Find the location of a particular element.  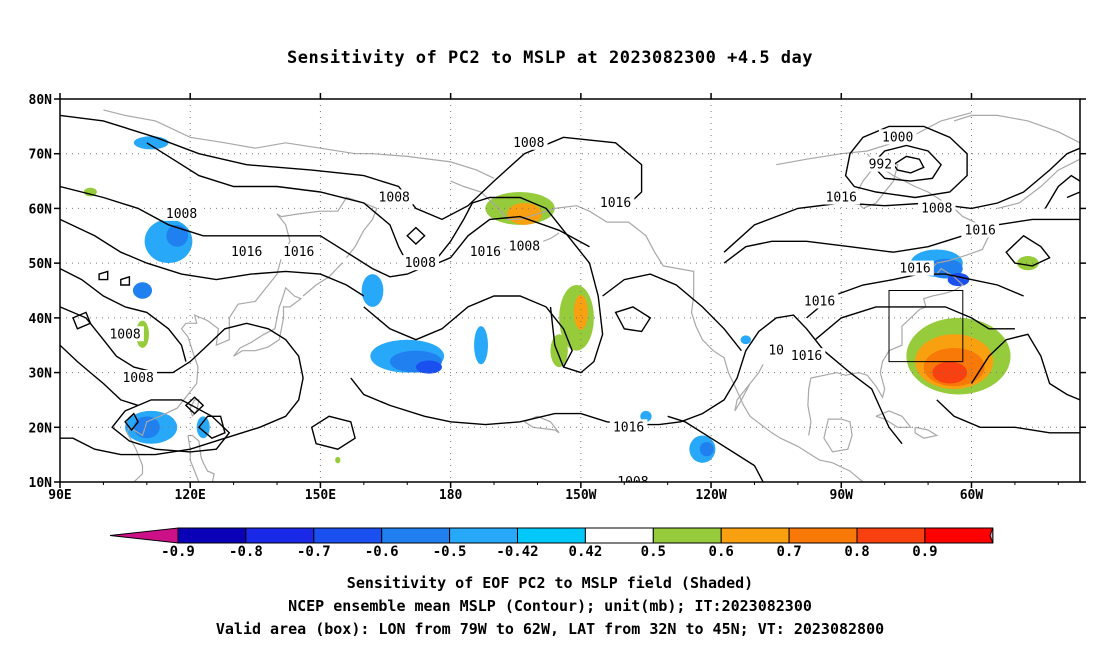

contour-label-12: 1008 is located at coordinates (936, 208).